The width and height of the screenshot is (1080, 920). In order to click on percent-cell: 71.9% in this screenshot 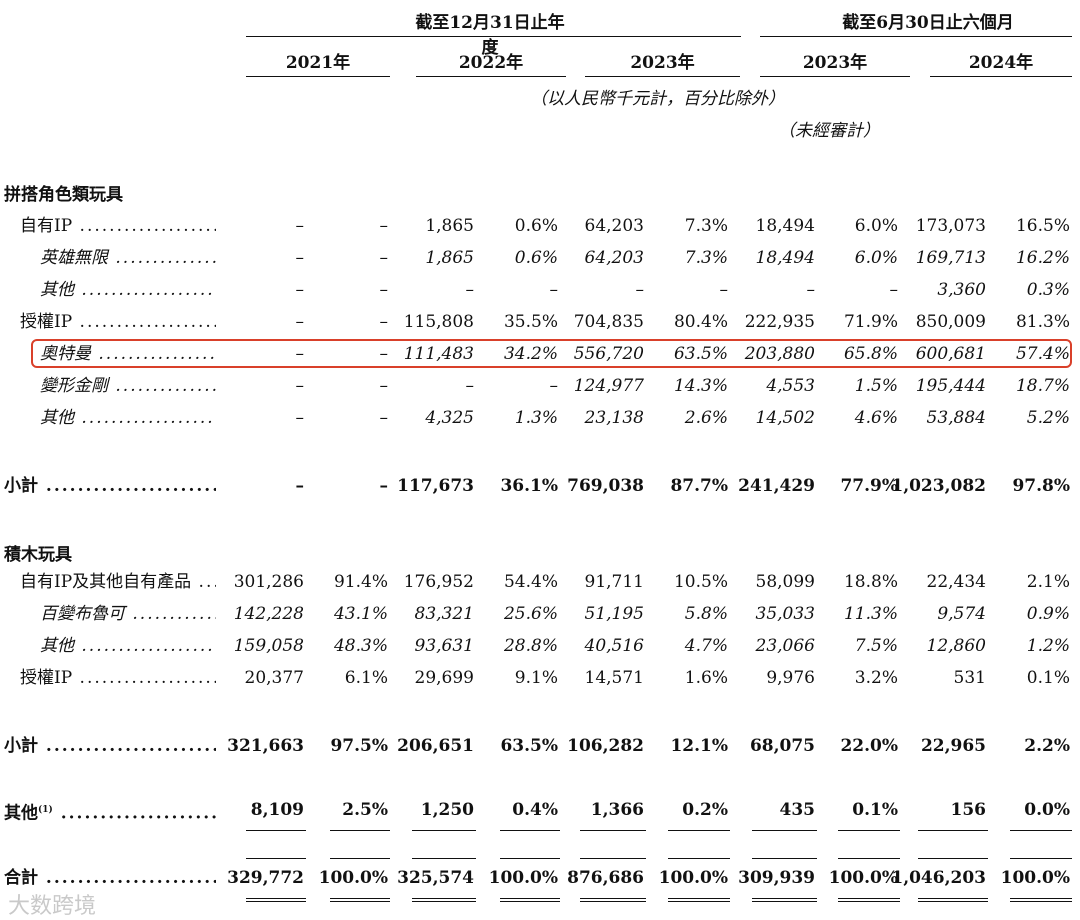, I will do `click(870, 322)`.